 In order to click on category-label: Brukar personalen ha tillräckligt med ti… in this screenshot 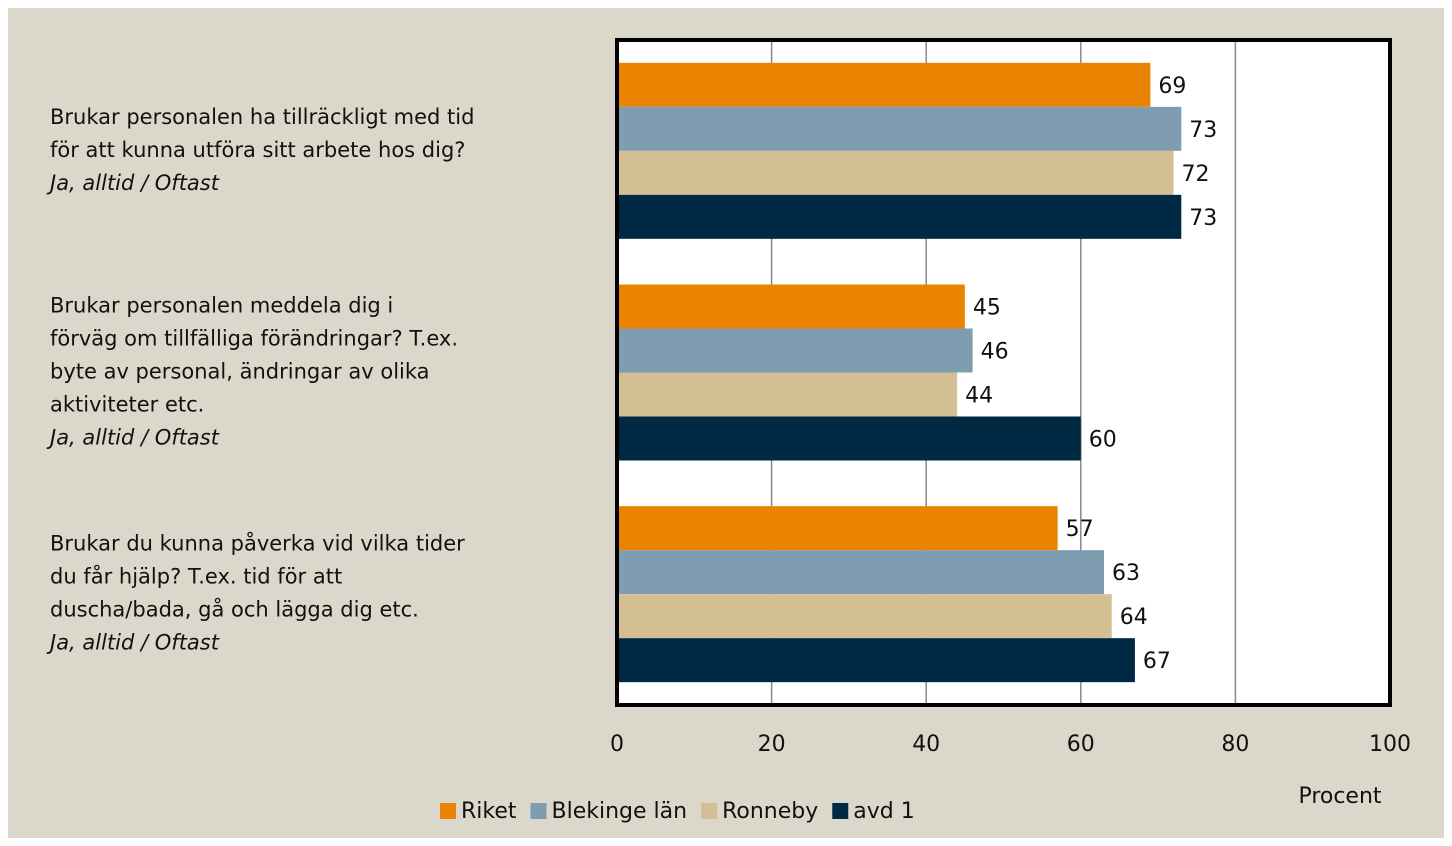, I will do `click(262, 117)`.